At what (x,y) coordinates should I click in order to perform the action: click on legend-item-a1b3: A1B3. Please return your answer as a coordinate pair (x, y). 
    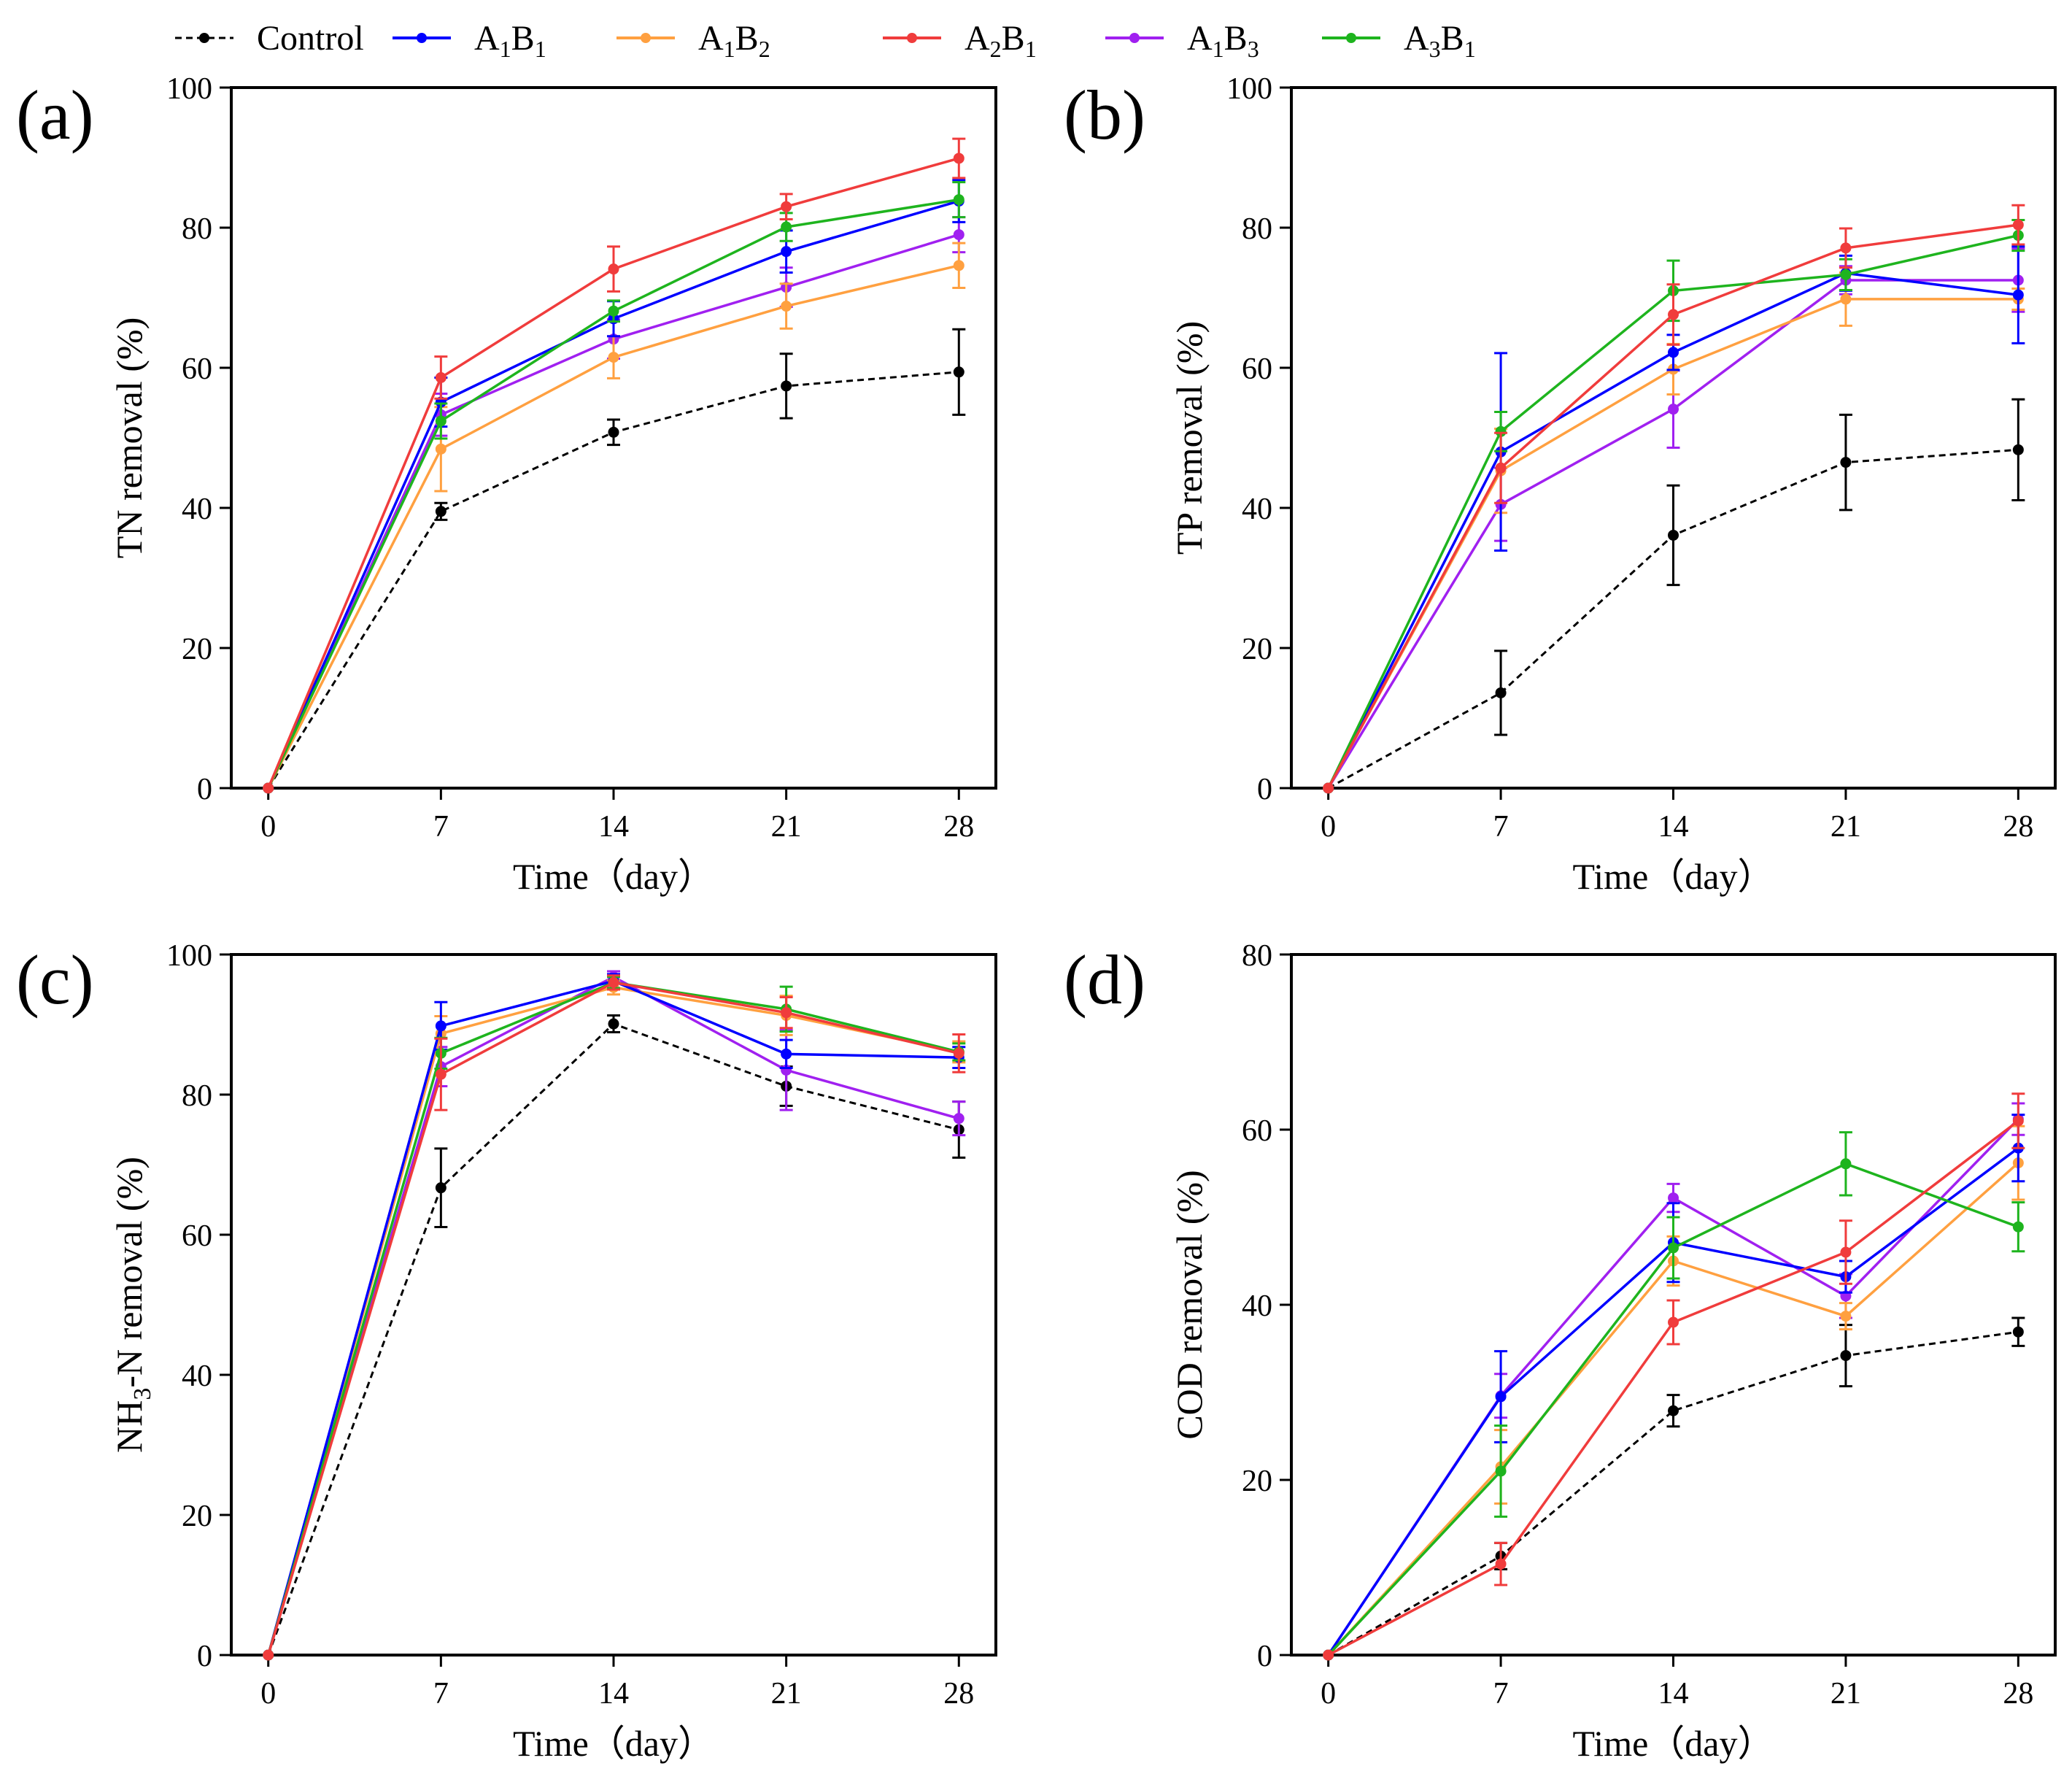
    Looking at the image, I should click on (1182, 40).